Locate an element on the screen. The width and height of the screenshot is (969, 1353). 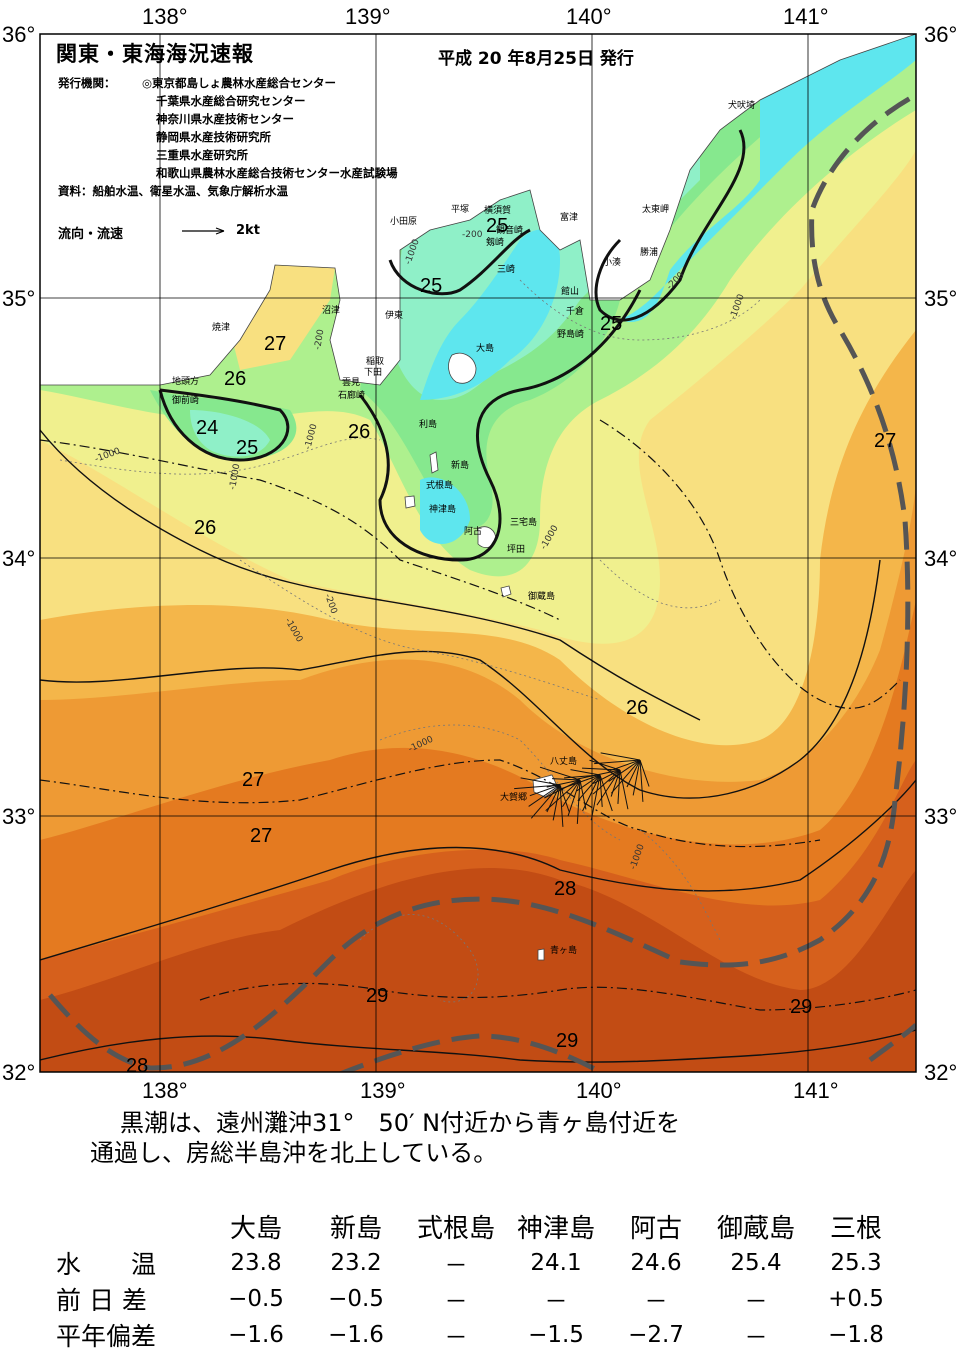
place-label: 大賀郷 is located at coordinates (513, 797).